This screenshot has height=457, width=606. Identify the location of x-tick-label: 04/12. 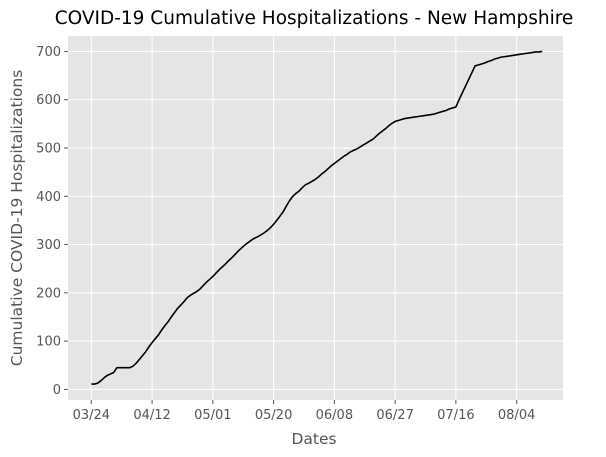
(151, 415).